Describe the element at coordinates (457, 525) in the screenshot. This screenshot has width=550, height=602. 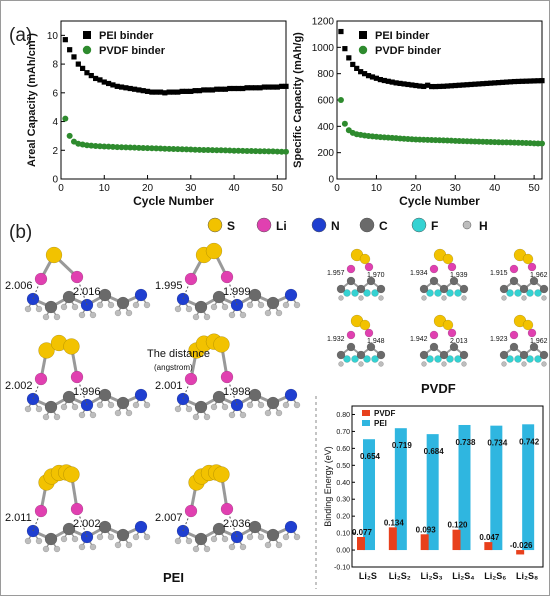
I see `bar-value-label-pvdf: 0.120` at that location.